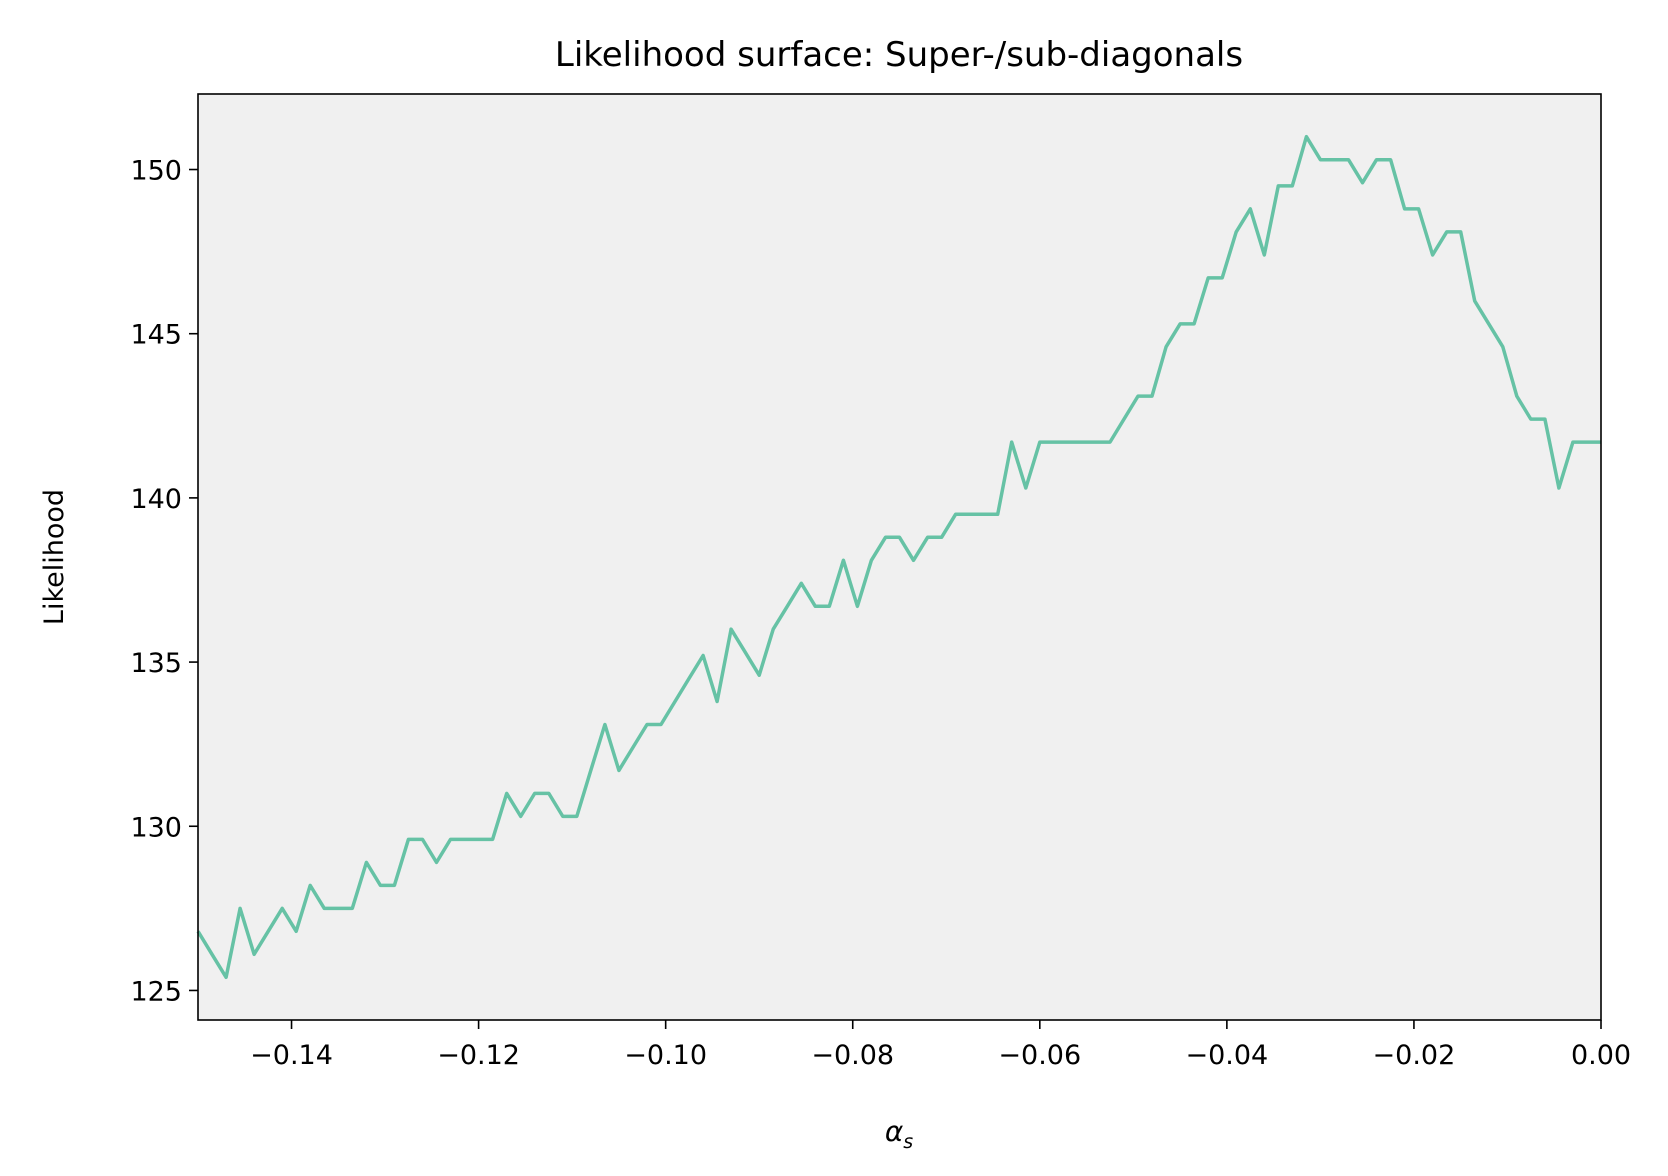  What do you see at coordinates (908, 1142) in the screenshot?
I see `x-axis-label-subscript: s` at bounding box center [908, 1142].